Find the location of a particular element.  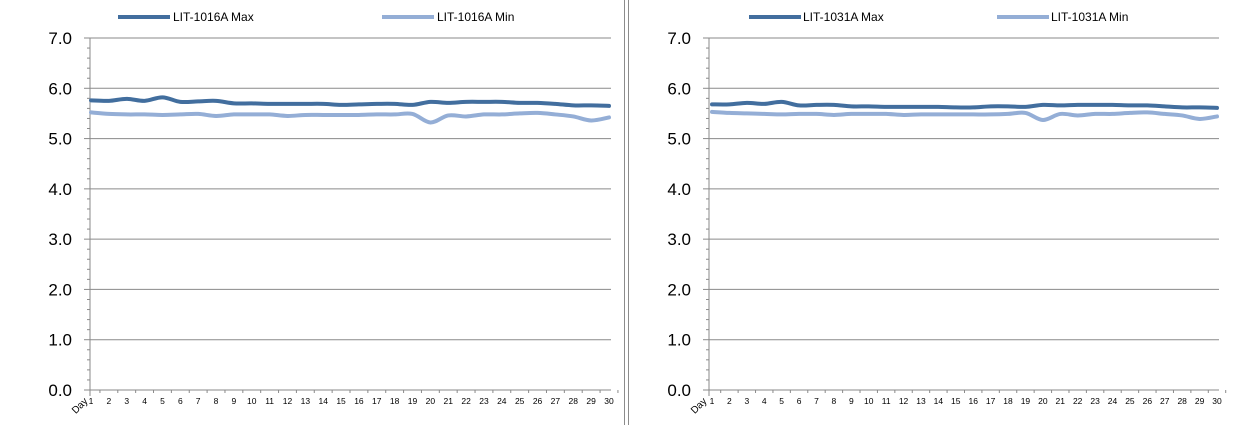

legend-label: LIT-1031A Max is located at coordinates (843, 17).